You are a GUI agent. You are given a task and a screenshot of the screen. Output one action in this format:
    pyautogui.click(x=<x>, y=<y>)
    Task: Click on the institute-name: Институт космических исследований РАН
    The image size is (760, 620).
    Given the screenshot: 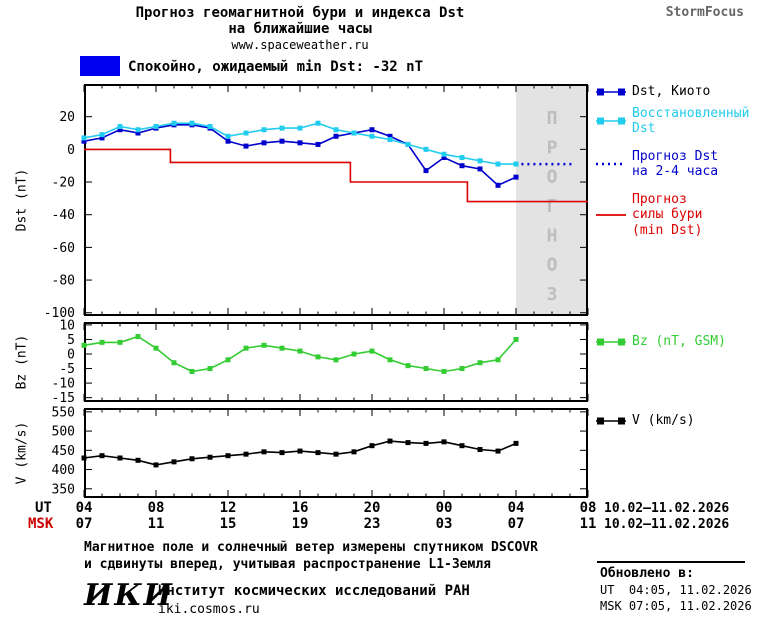 What is the action you would take?
    pyautogui.click(x=314, y=591)
    